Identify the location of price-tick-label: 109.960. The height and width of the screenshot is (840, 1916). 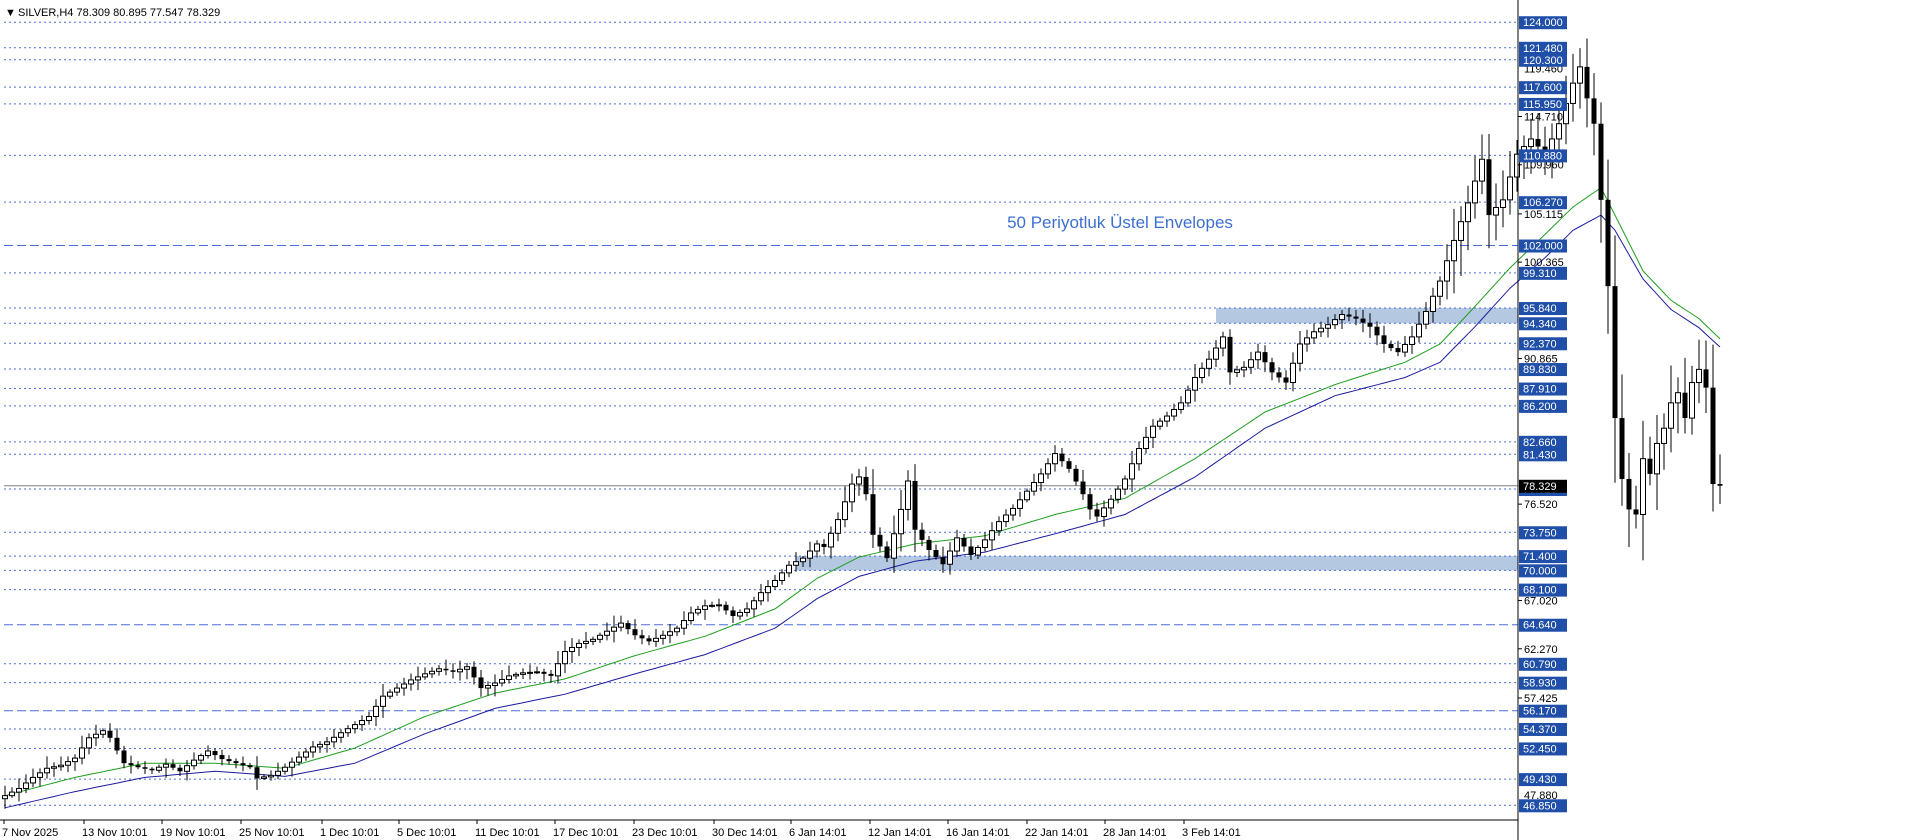
(1544, 166).